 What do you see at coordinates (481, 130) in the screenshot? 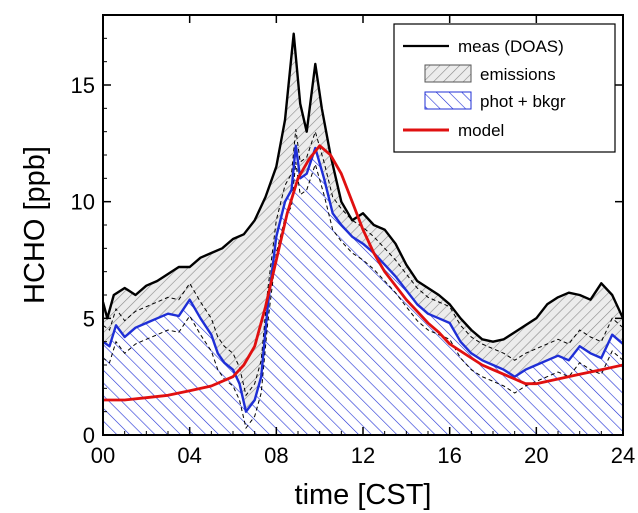
I see `legend-label-model: model` at bounding box center [481, 130].